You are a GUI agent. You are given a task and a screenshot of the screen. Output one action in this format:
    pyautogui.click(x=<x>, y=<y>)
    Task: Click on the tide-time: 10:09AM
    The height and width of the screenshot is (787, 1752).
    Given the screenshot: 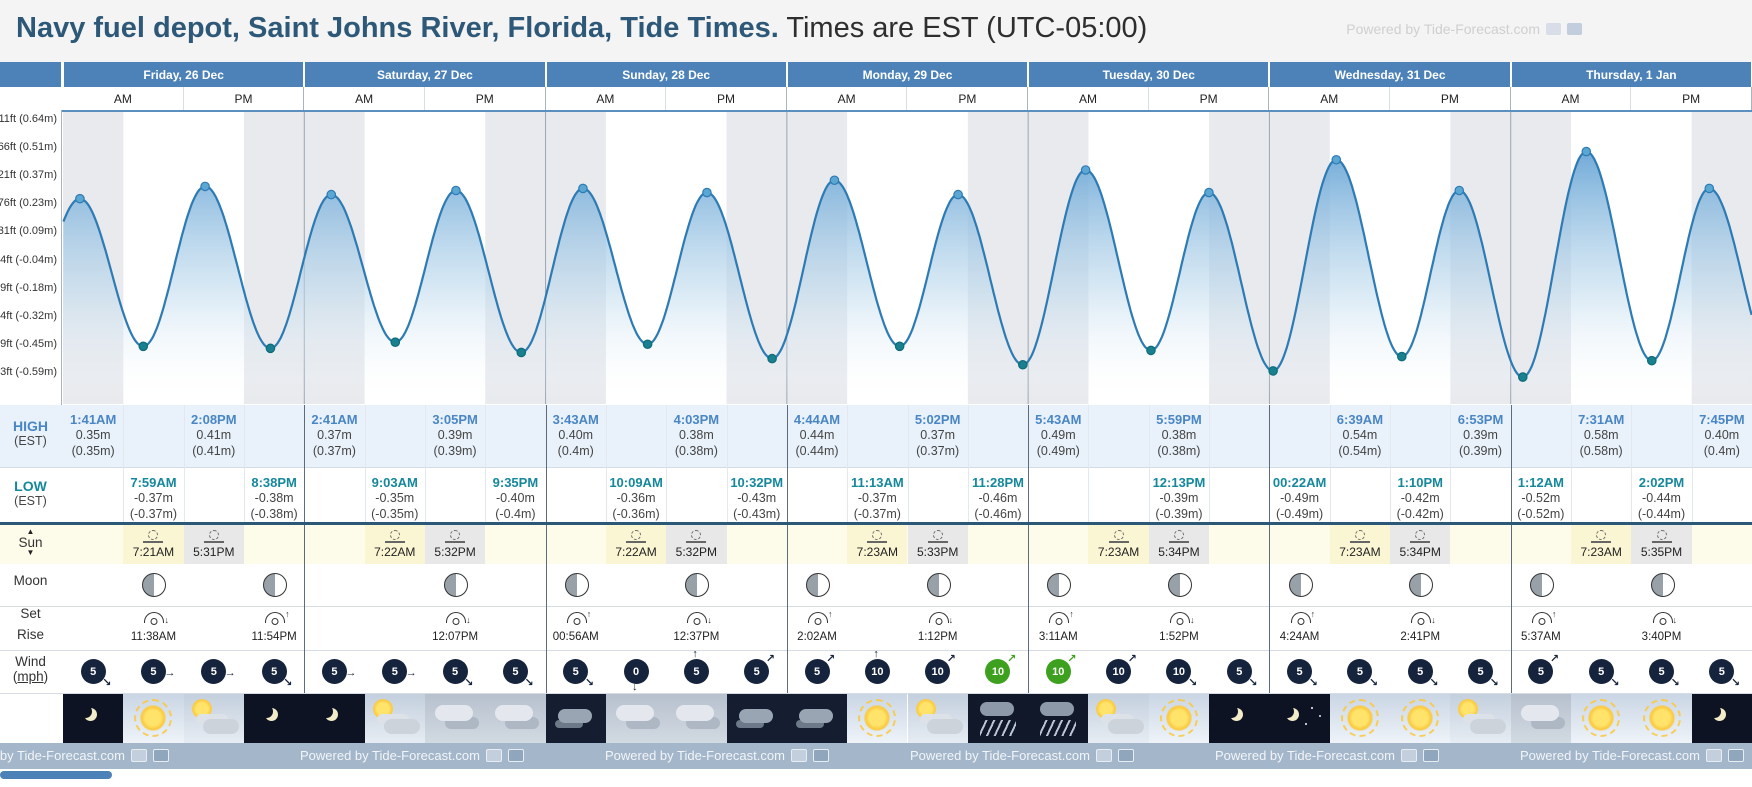 What is the action you would take?
    pyautogui.click(x=636, y=482)
    